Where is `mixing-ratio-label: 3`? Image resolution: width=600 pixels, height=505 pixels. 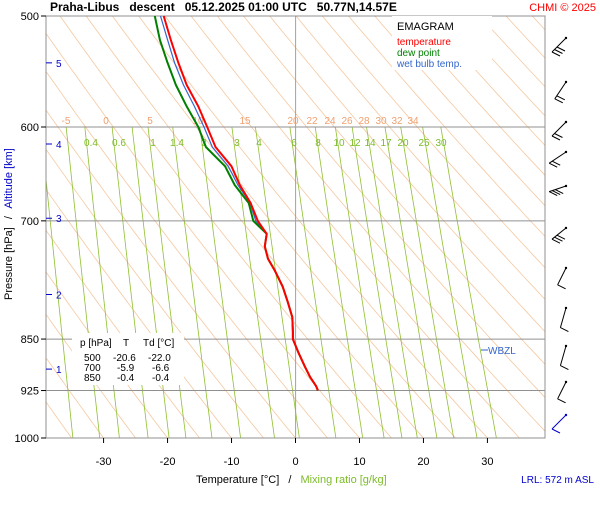 mixing-ratio-label: 3 is located at coordinates (237, 143).